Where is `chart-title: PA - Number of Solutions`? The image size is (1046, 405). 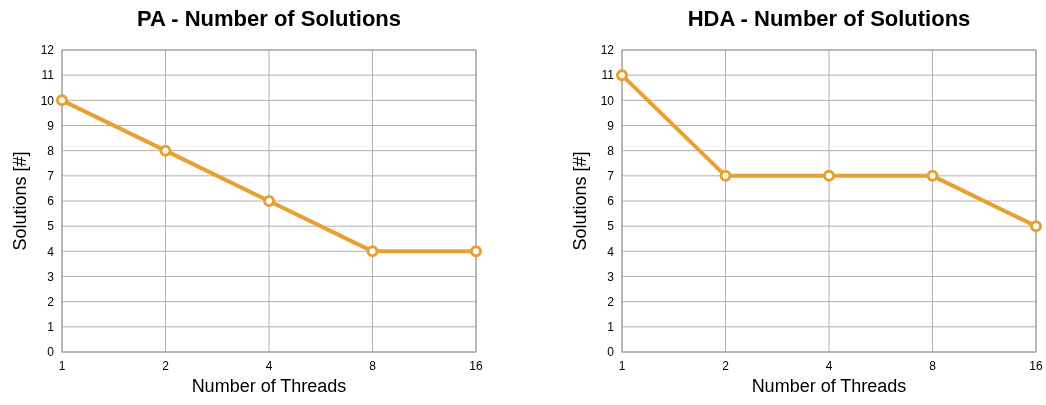 chart-title: PA - Number of Solutions is located at coordinates (269, 18).